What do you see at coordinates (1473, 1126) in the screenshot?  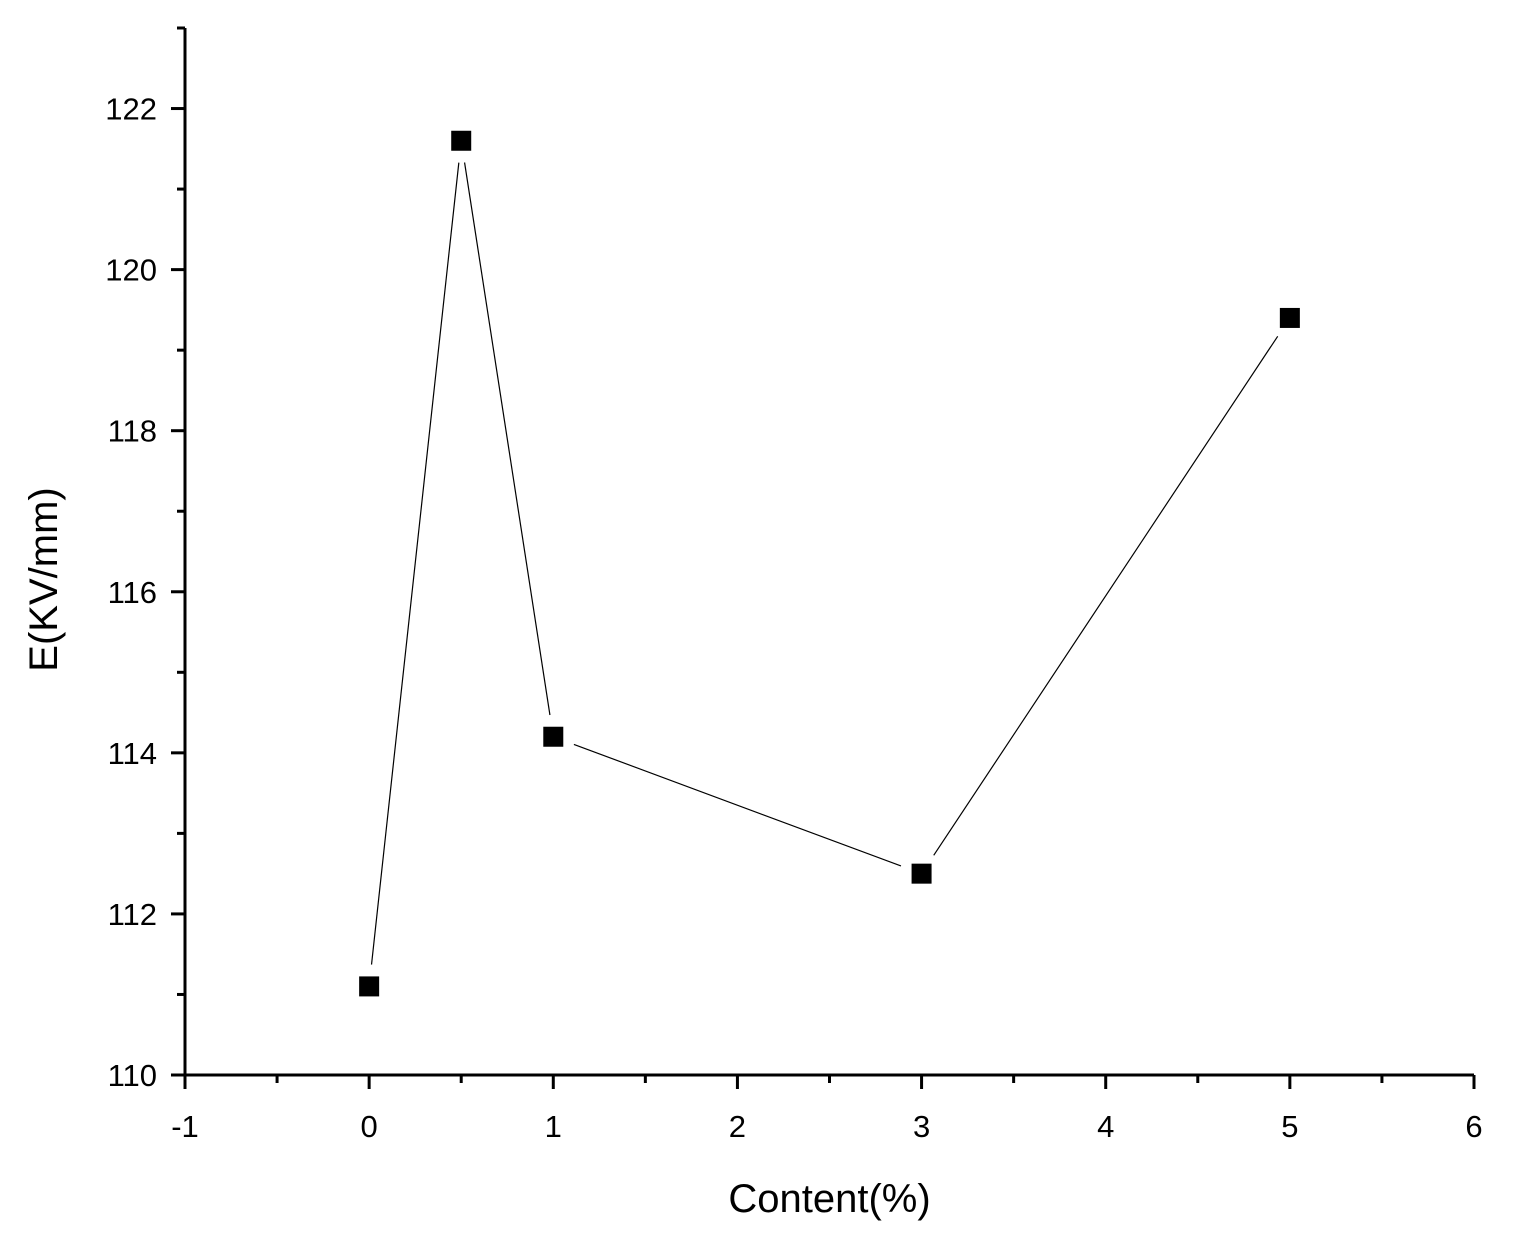 I see `x-tick-label: 6` at bounding box center [1473, 1126].